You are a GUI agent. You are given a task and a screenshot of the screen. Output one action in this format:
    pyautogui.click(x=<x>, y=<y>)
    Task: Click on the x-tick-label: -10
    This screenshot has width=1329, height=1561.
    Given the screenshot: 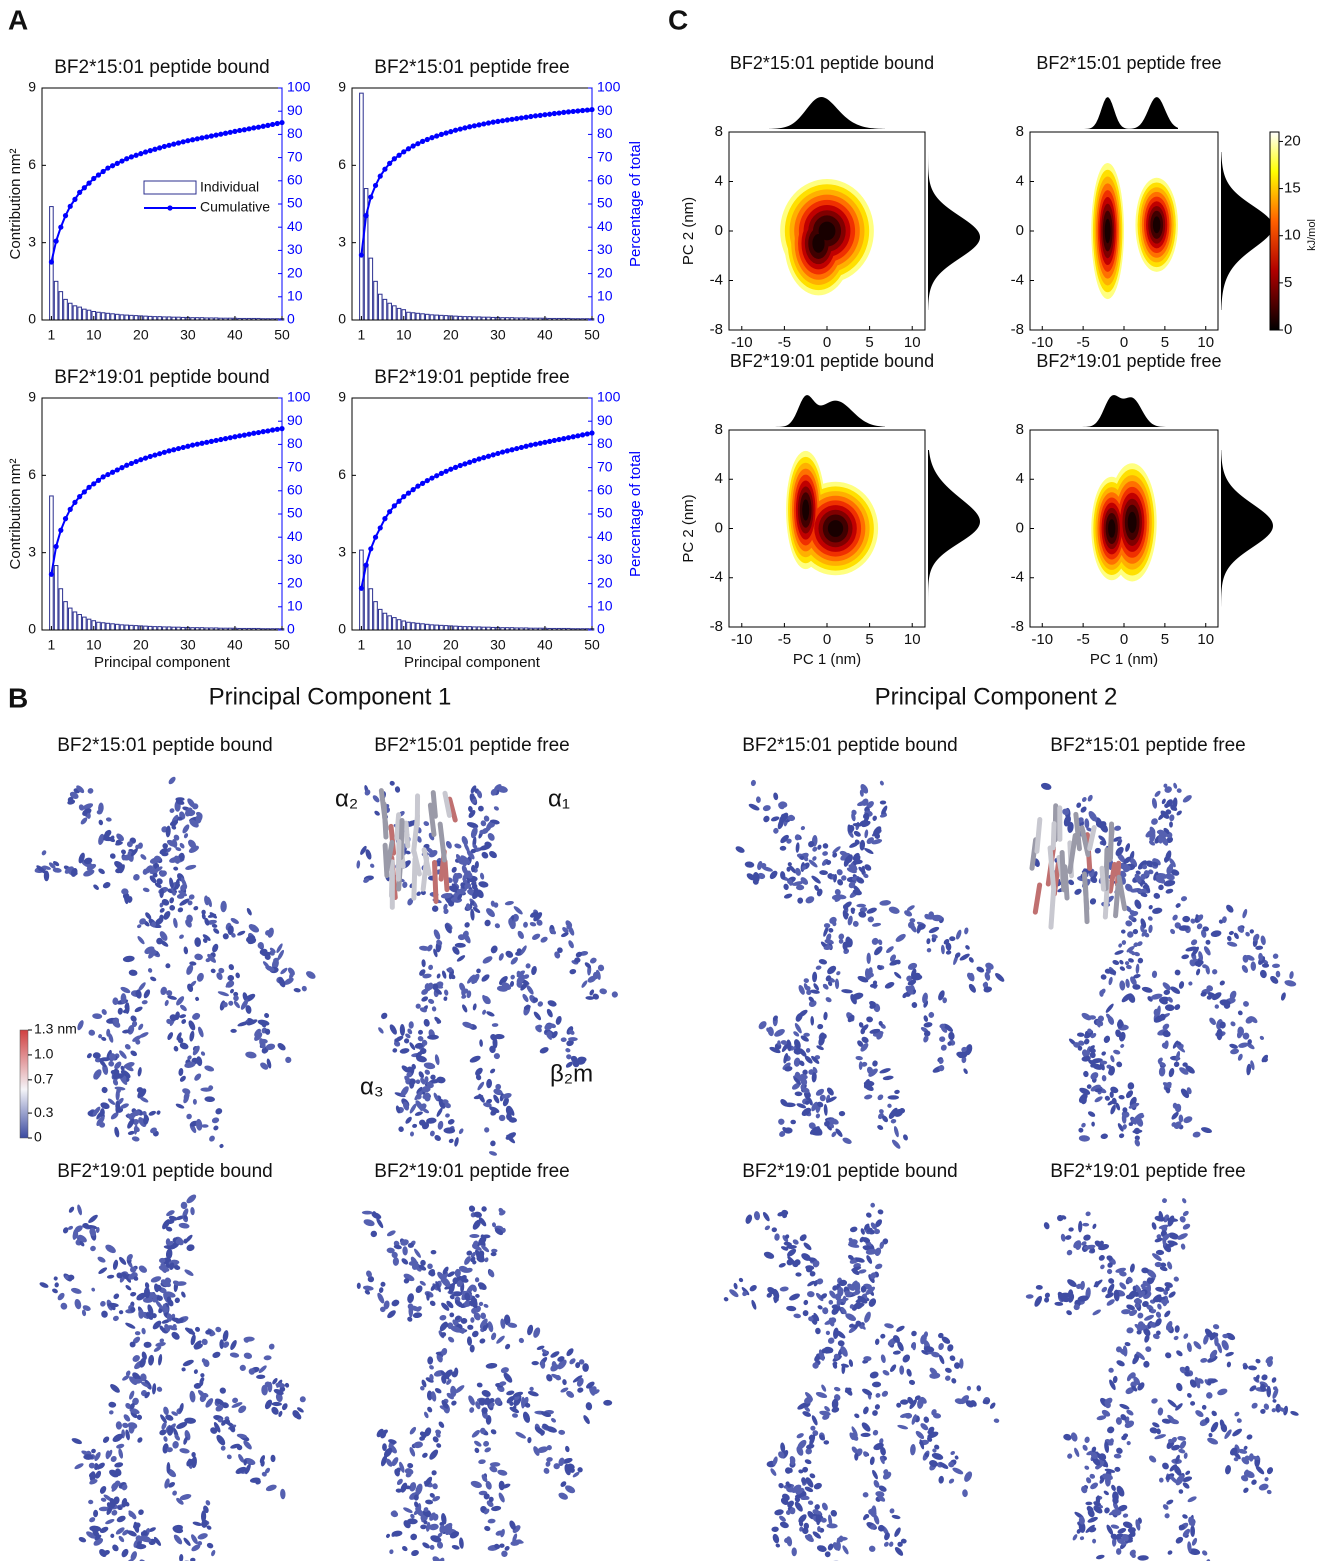 What is the action you would take?
    pyautogui.click(x=1042, y=639)
    